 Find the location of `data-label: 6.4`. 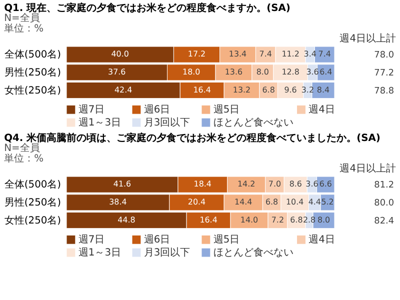

data-label: 6.4 is located at coordinates (326, 71).